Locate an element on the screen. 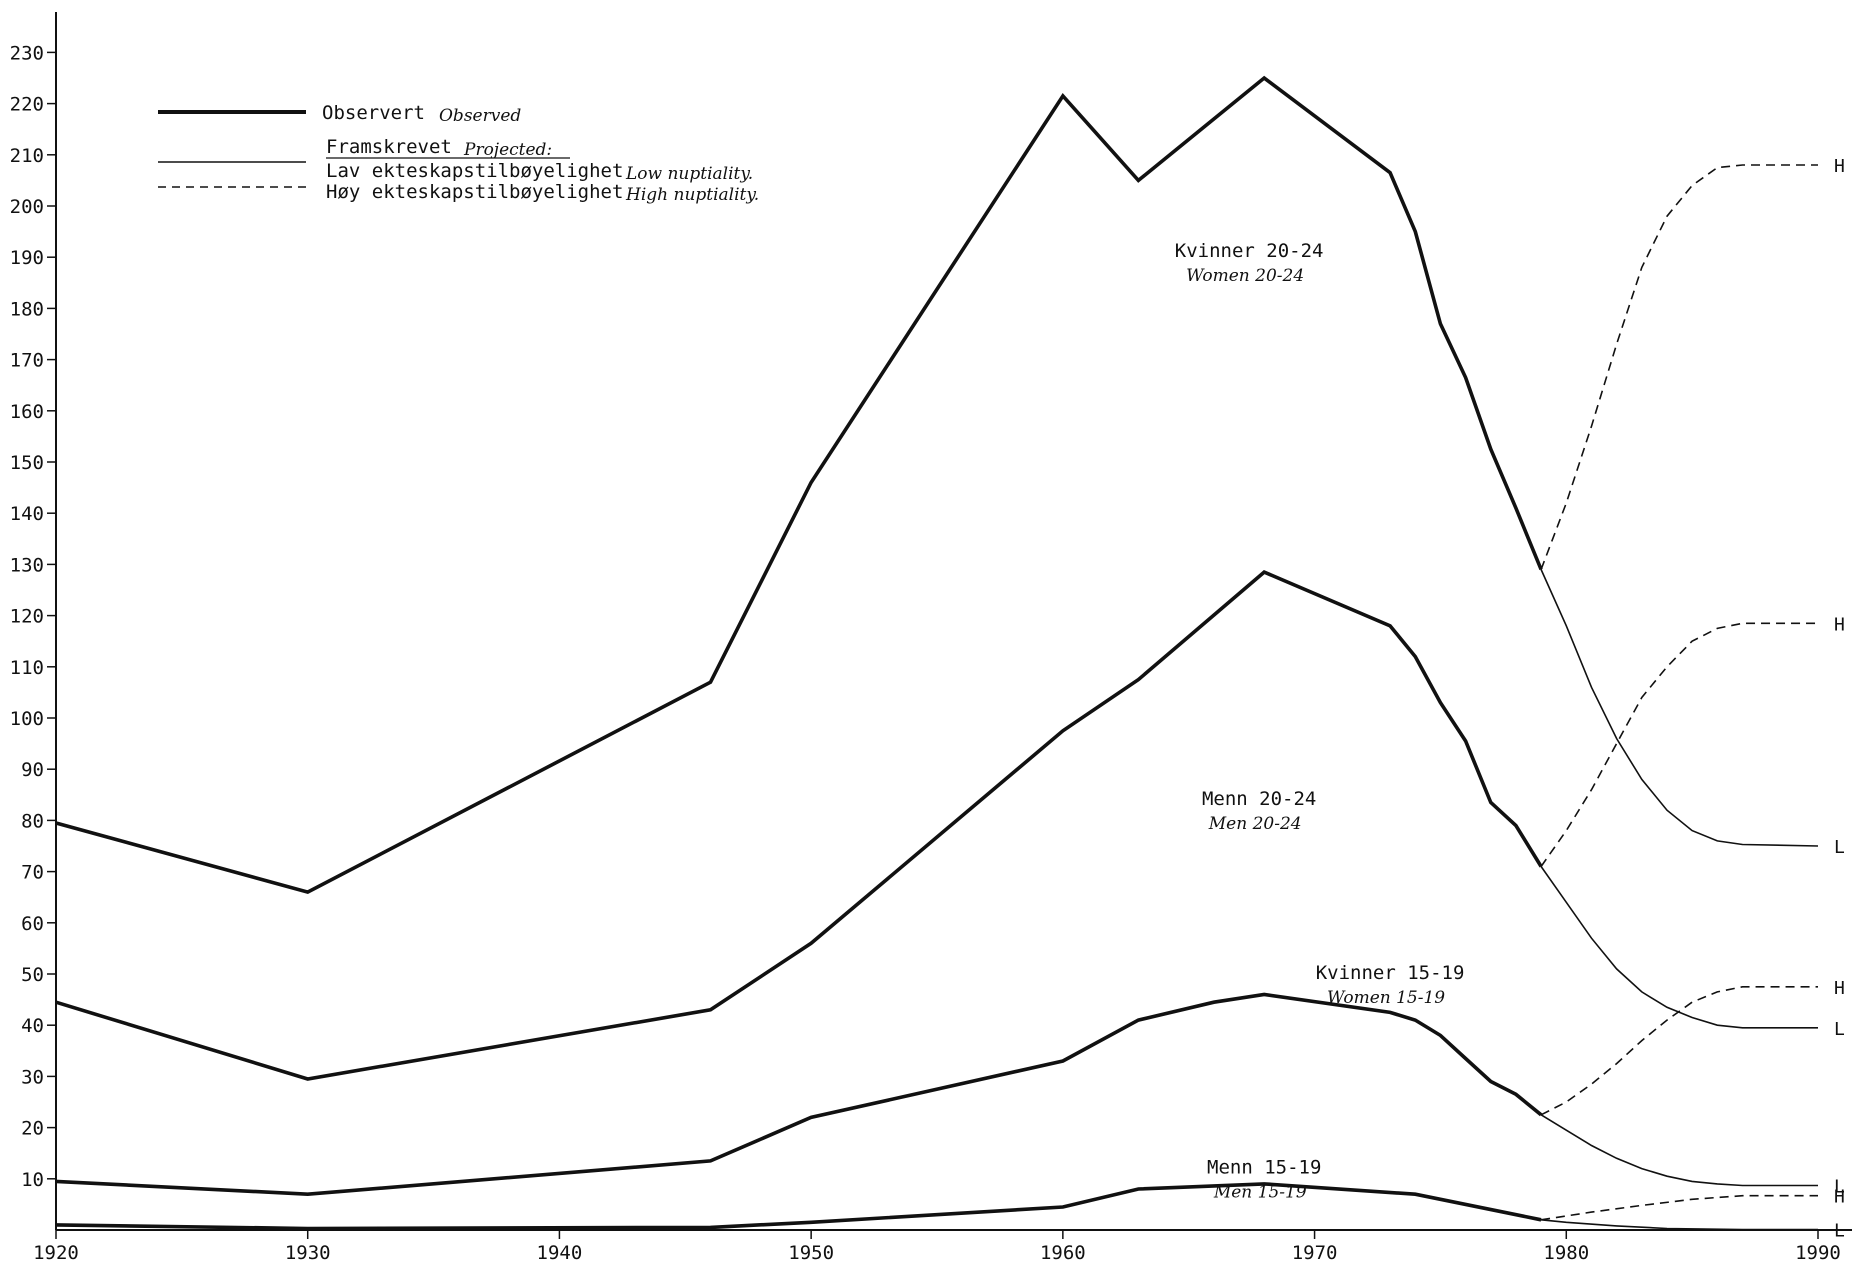 This screenshot has width=1866, height=1272. y-tick-label: 130 is located at coordinates (27, 565).